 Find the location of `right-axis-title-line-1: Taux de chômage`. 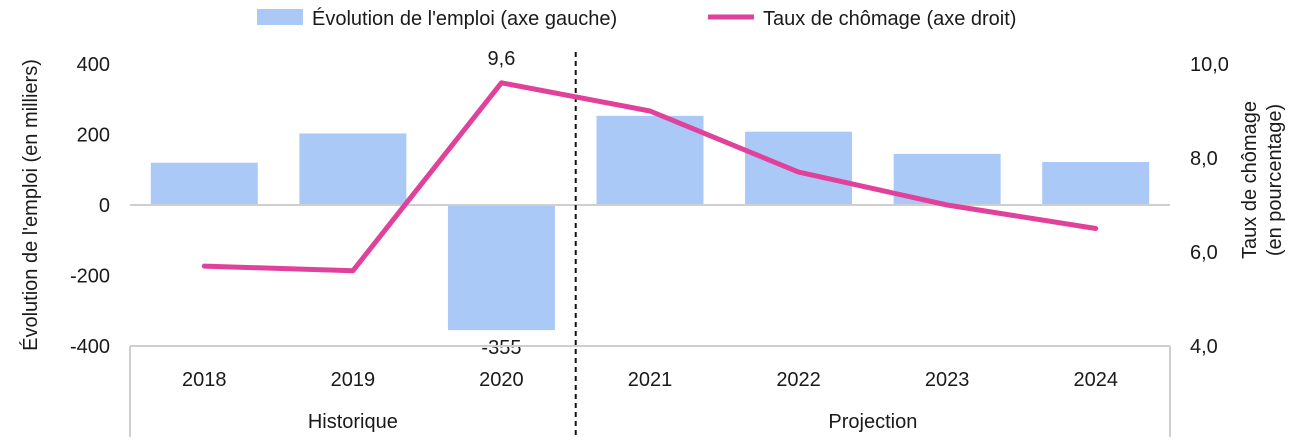

right-axis-title-line-1: Taux de chômage is located at coordinates (1250, 180).